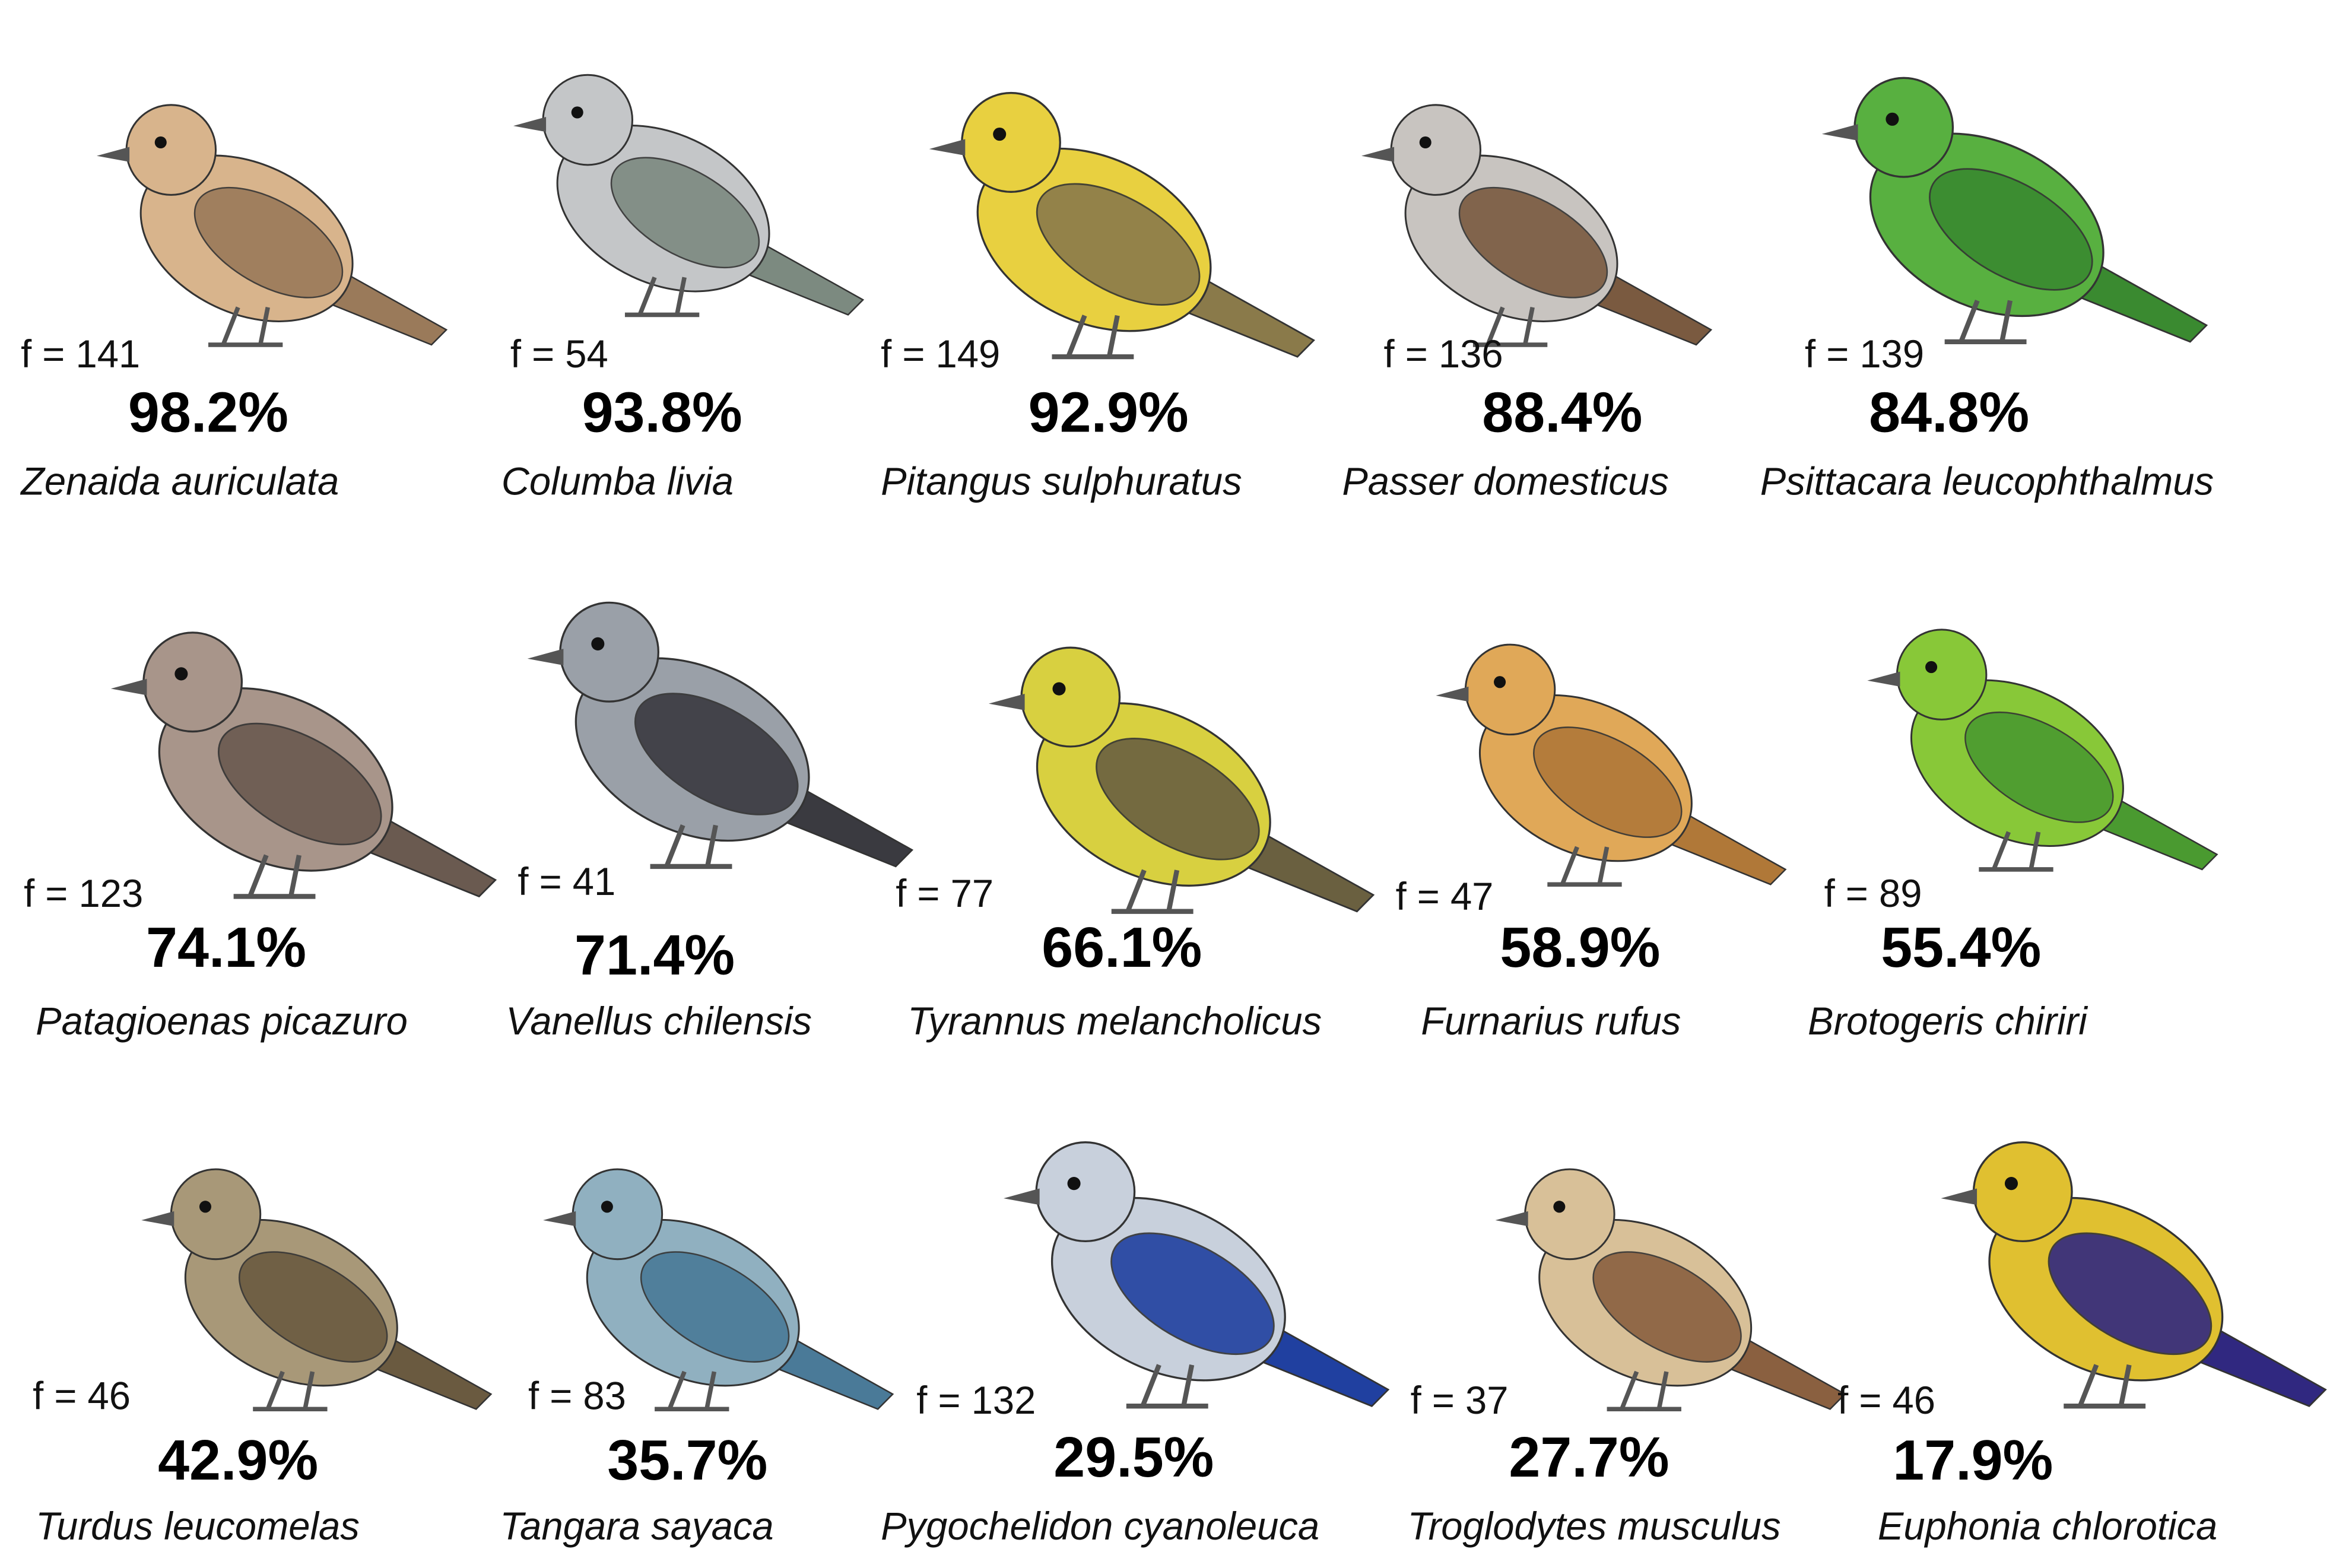 The height and width of the screenshot is (1568, 2333). Describe the element at coordinates (1551, 1021) in the screenshot. I see `species-name: Furnarius rufus` at that location.